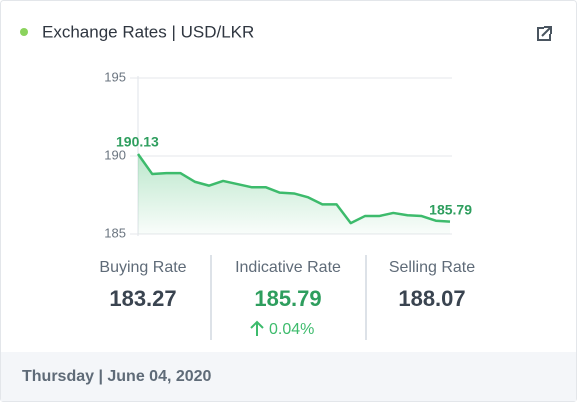 This screenshot has width=577, height=402. Describe the element at coordinates (115, 232) in the screenshot. I see `y-tick-label: 185` at that location.